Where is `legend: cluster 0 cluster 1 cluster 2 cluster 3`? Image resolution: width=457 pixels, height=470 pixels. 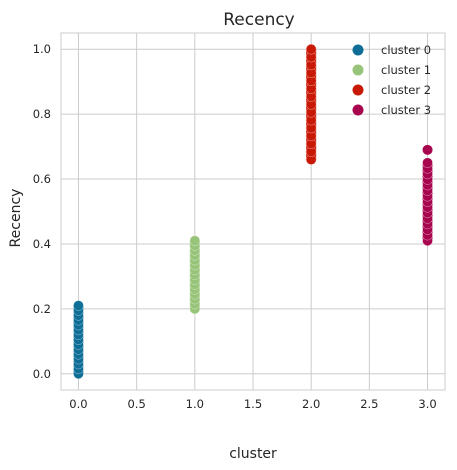
legend: cluster 0 cluster 1 cluster 2 cluster 3 is located at coordinates (391, 80).